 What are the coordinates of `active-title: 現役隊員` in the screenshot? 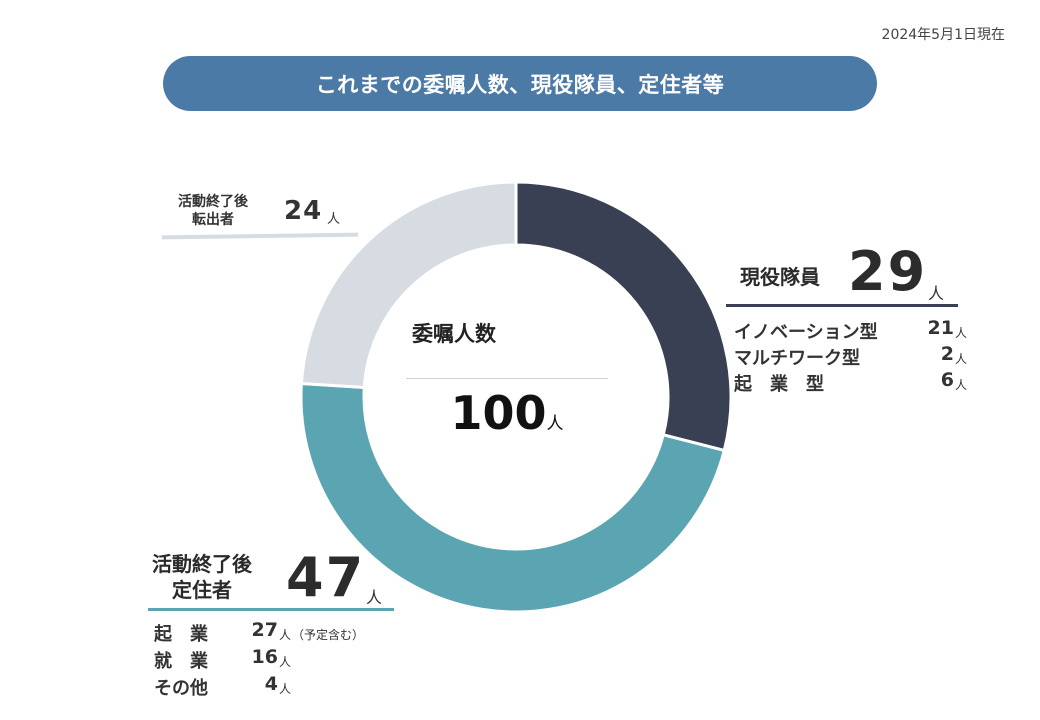 It's located at (780, 277).